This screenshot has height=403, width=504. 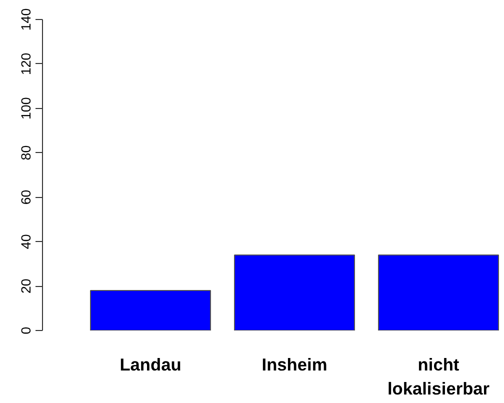 What do you see at coordinates (26, 330) in the screenshot?
I see `y-tick-label: 0` at bounding box center [26, 330].